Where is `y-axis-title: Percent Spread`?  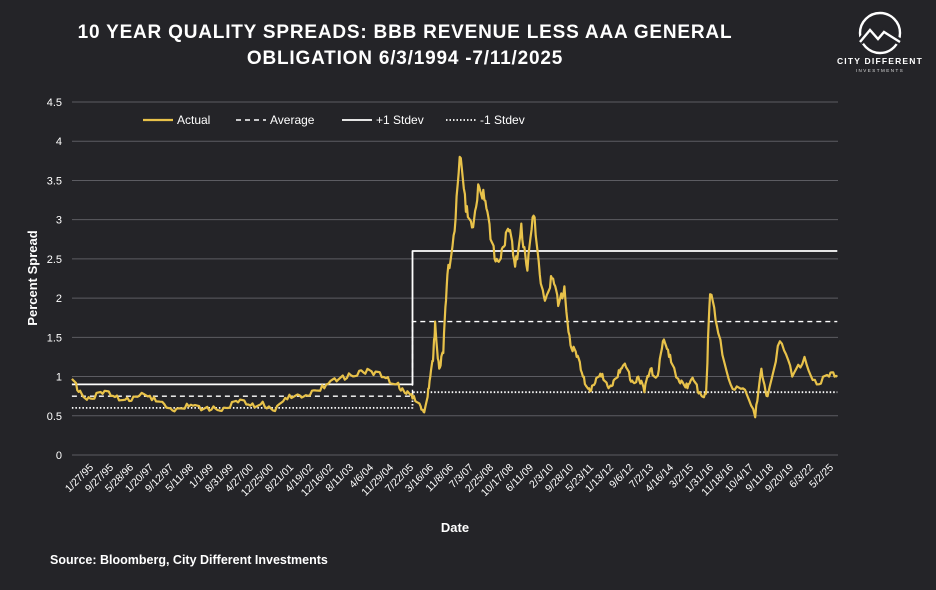
y-axis-title: Percent Spread is located at coordinates (32, 277).